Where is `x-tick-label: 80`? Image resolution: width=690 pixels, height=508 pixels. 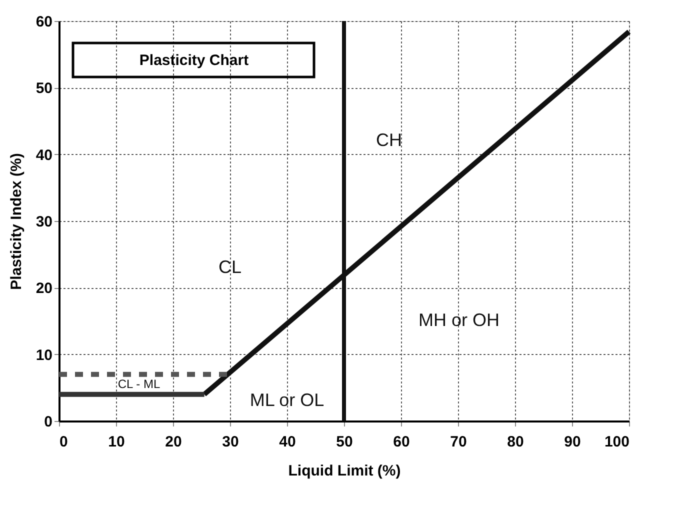 x-tick-label: 80 is located at coordinates (515, 442).